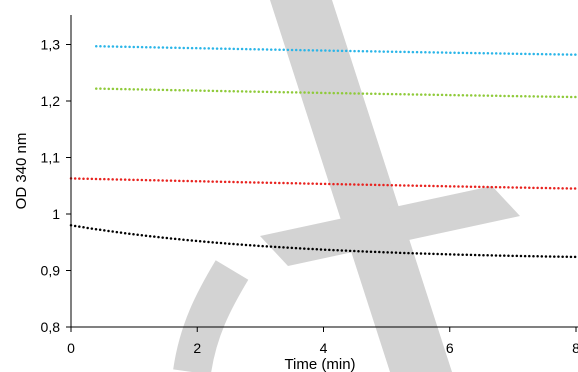  What do you see at coordinates (575, 348) in the screenshot?
I see `x-tick-label: 8` at bounding box center [575, 348].